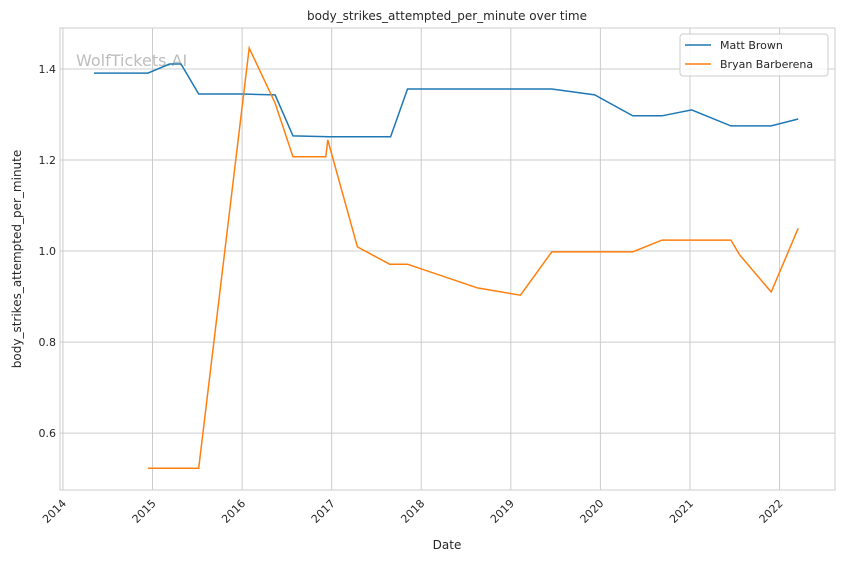 This screenshot has width=844, height=565. Describe the element at coordinates (17, 259) in the screenshot. I see `y-axis-label: body_strikes_attempted_per_minute` at that location.